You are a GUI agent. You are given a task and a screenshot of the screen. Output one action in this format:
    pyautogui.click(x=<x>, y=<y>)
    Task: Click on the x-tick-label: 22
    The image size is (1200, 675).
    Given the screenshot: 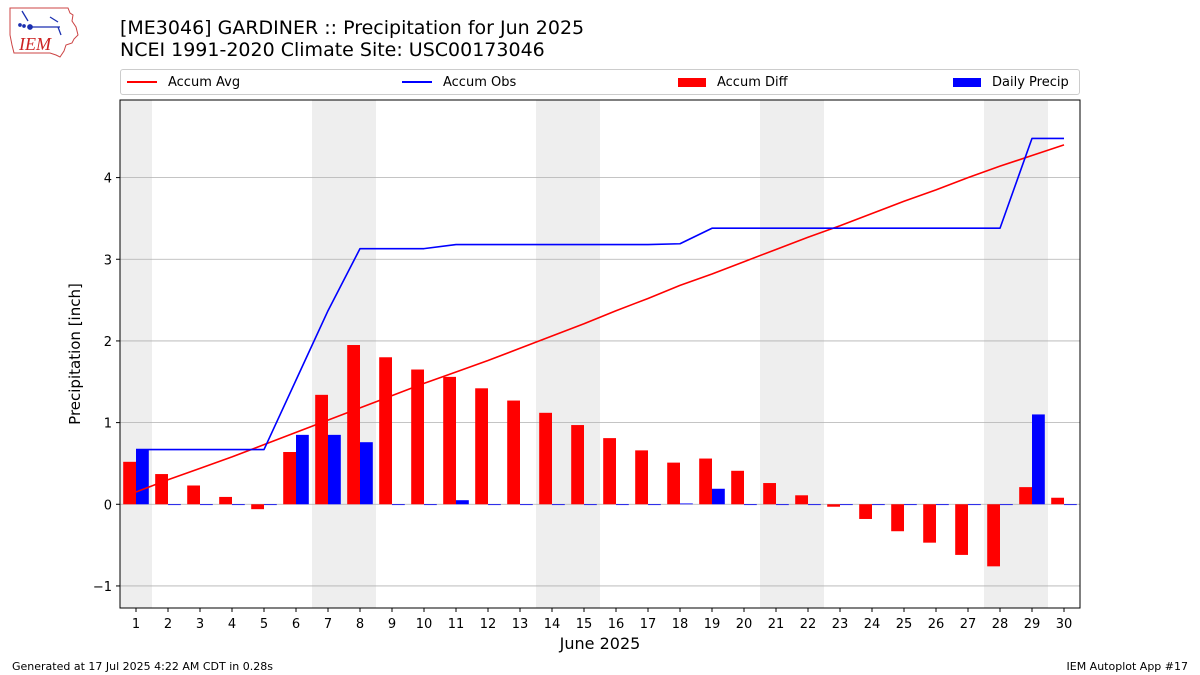 What is the action you would take?
    pyautogui.click(x=808, y=624)
    